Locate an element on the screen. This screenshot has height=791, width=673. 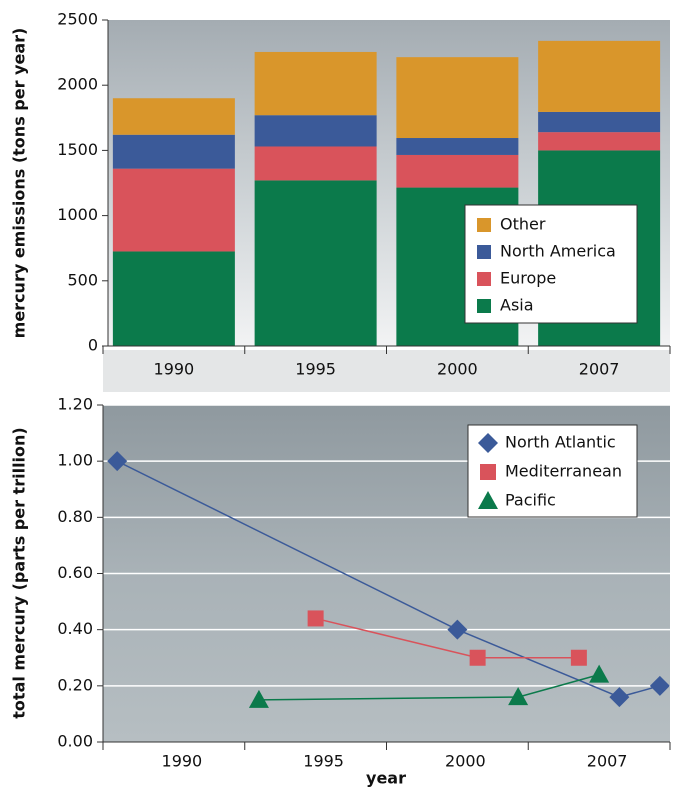
legend-label: Other is located at coordinates (523, 224).